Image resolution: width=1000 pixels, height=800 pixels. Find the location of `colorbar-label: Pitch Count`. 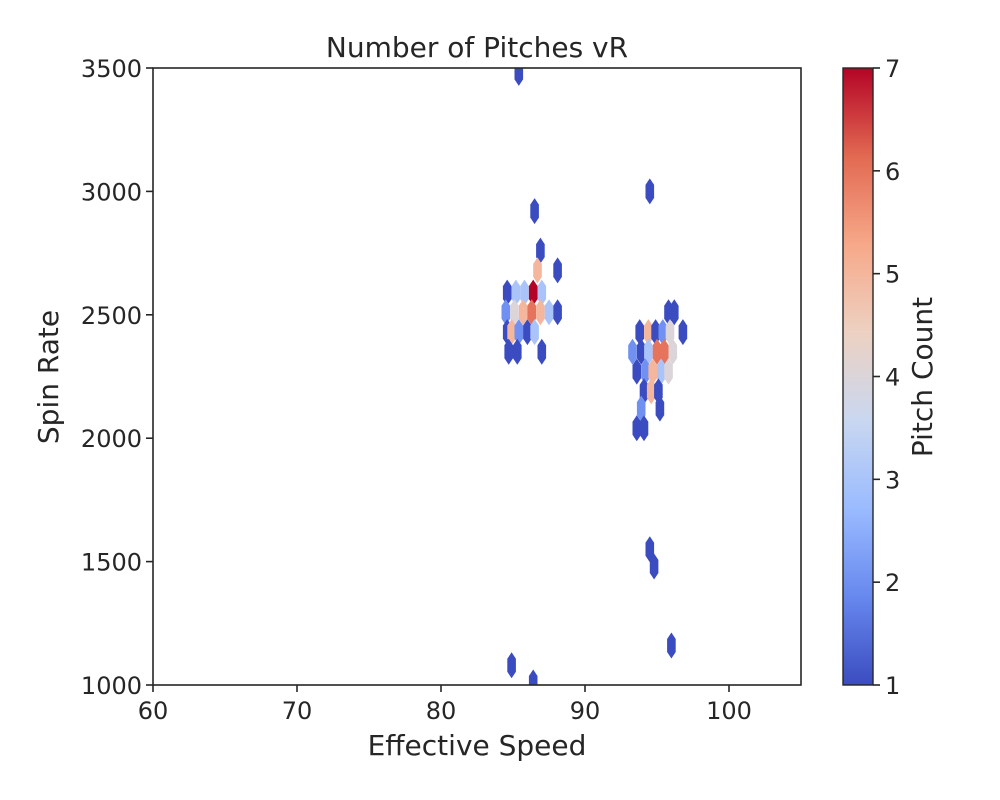

colorbar-label: Pitch Count is located at coordinates (922, 377).